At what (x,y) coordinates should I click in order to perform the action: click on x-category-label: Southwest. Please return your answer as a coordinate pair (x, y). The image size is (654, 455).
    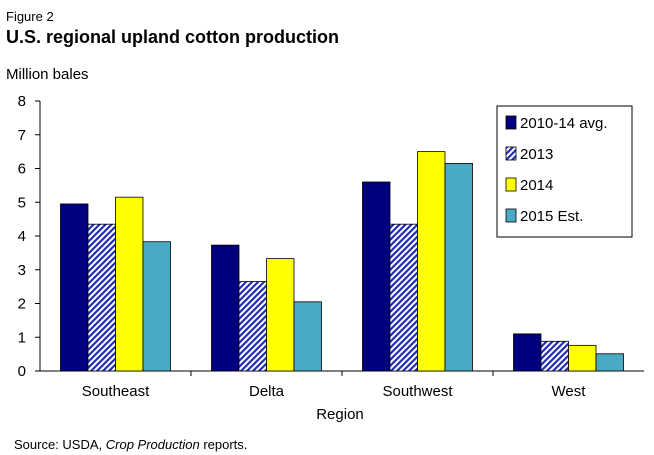
    Looking at the image, I should click on (417, 391).